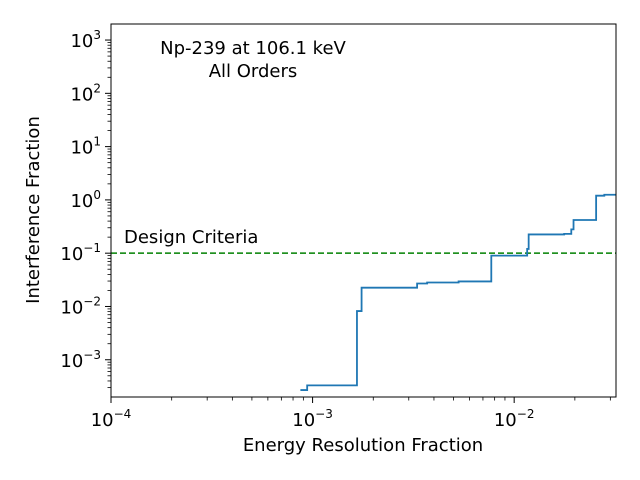 This screenshot has width=640, height=480. I want to click on y-tick-label: 10², so click(85, 93).